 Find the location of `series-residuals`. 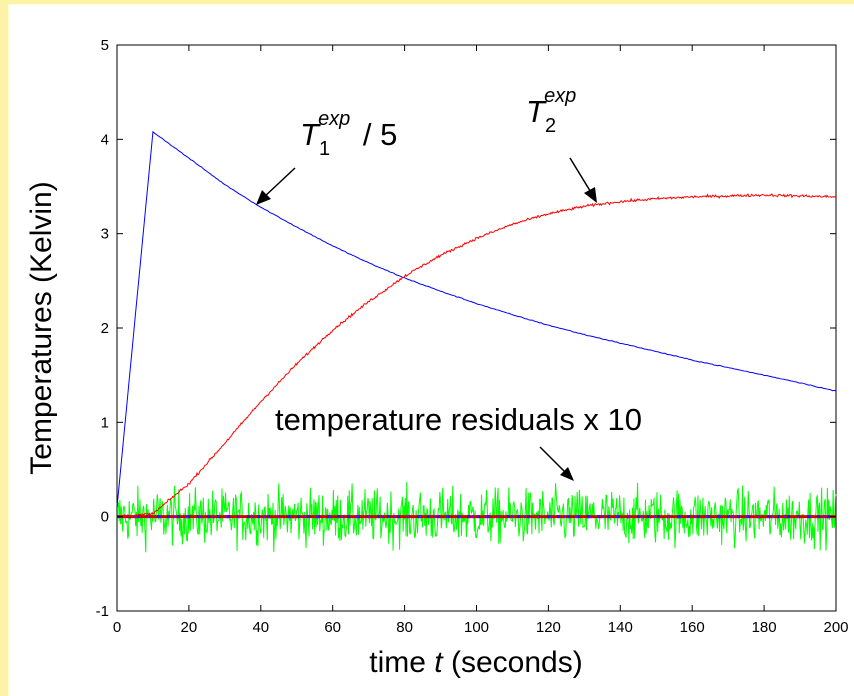

series-residuals is located at coordinates (476, 517).